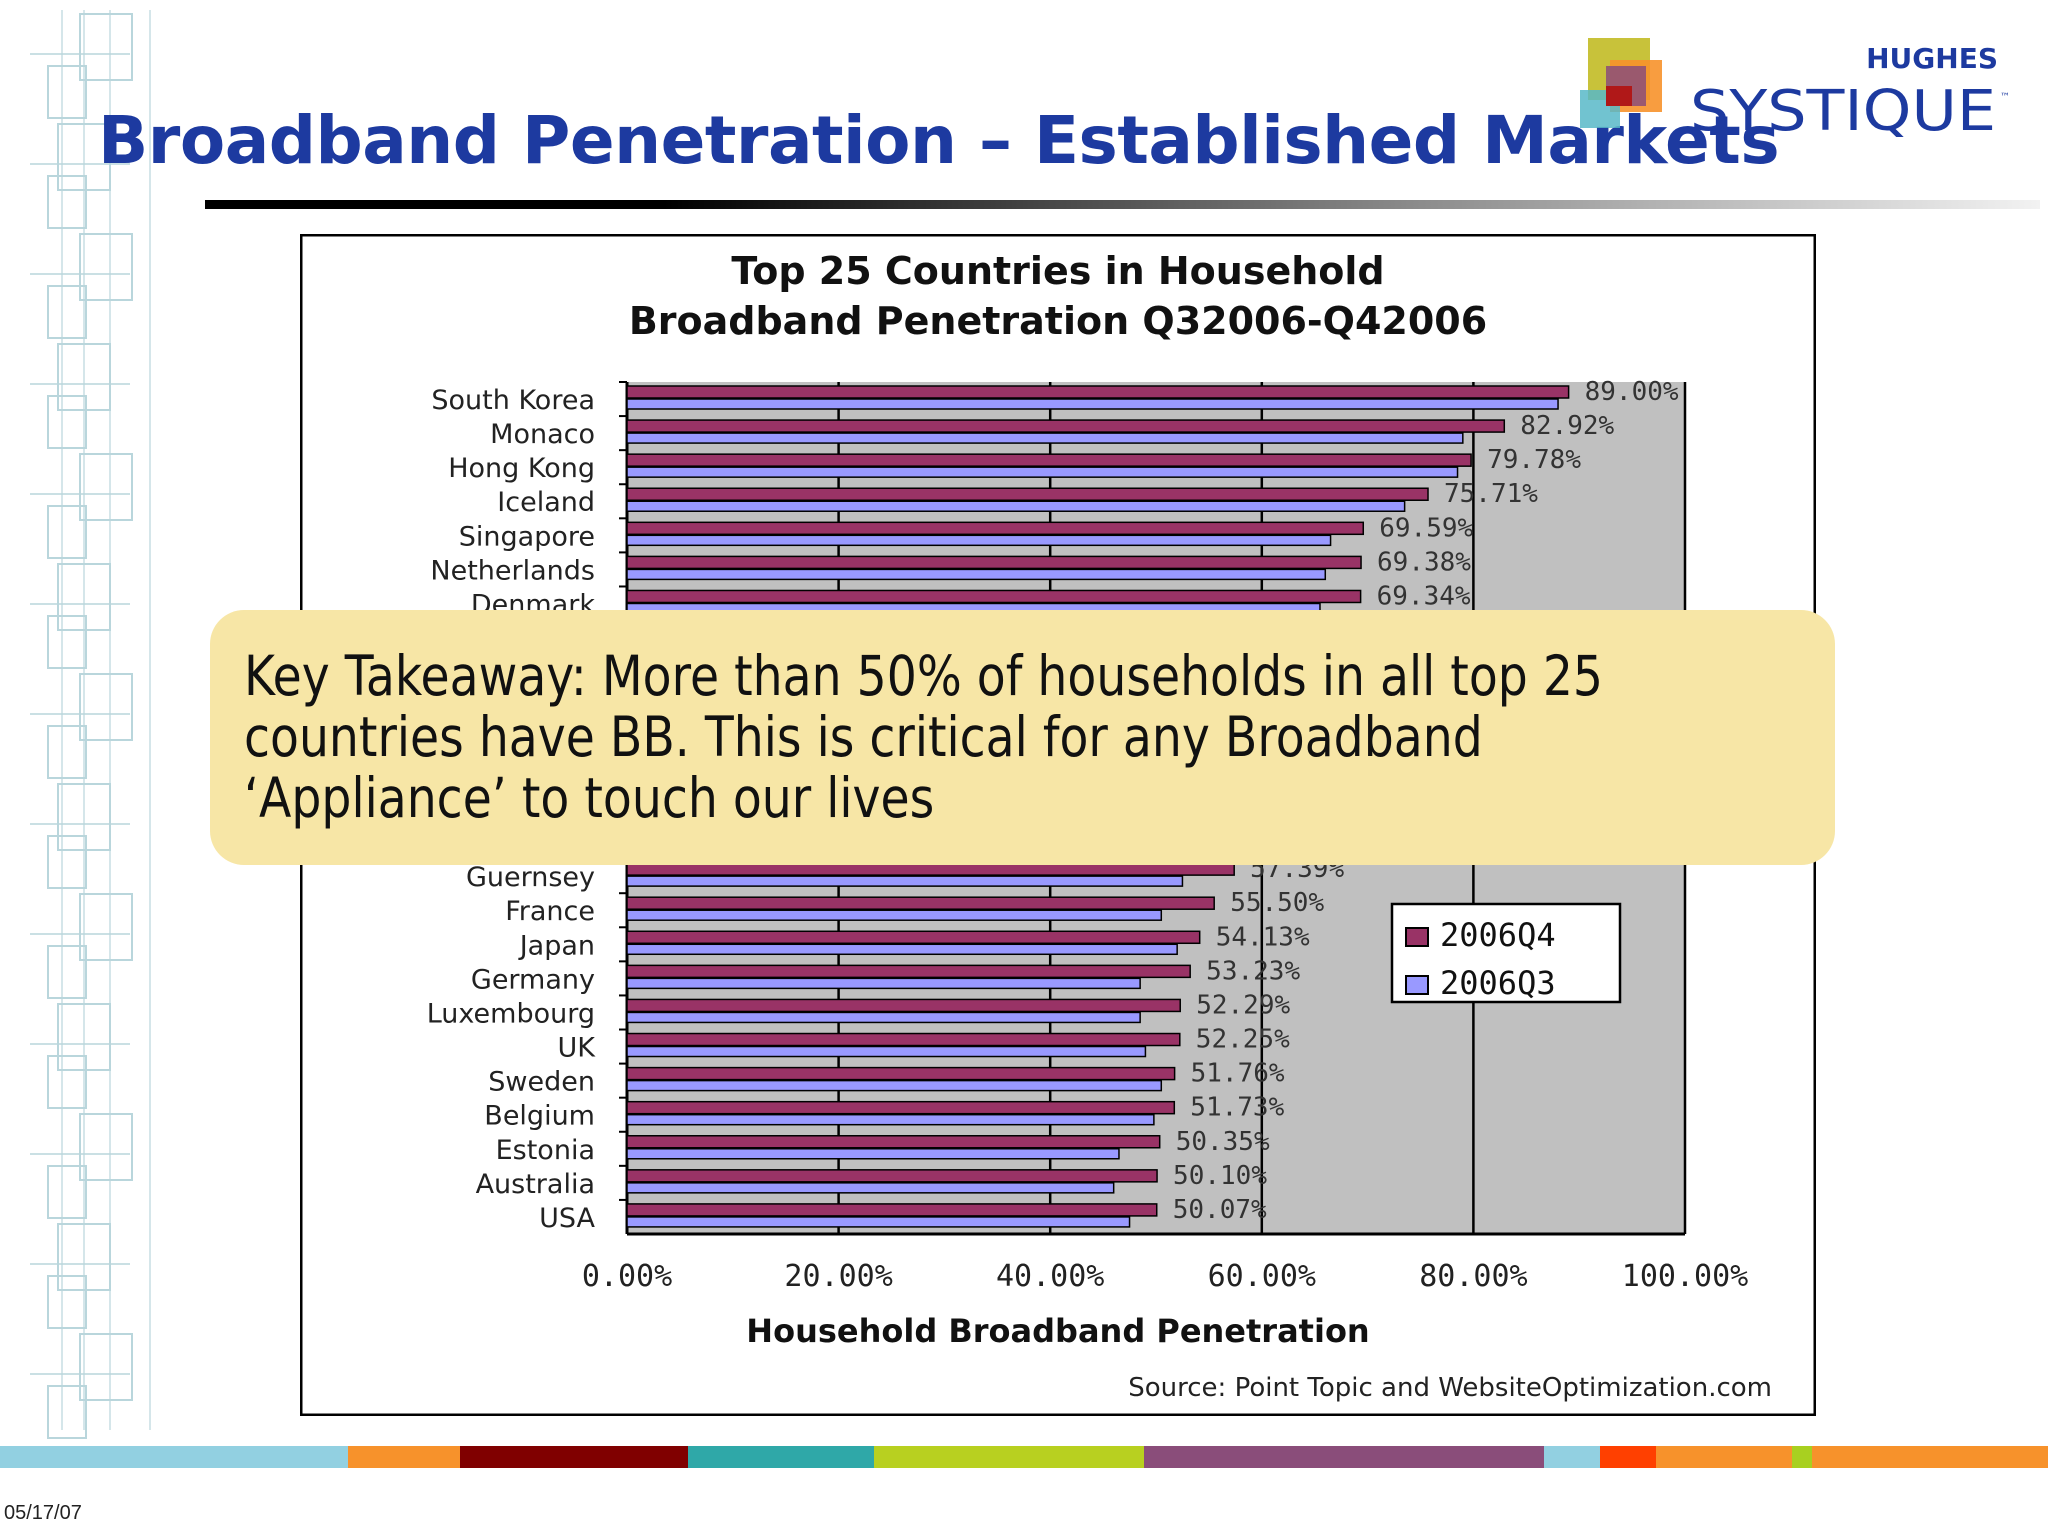  Describe the element at coordinates (1424, 562) in the screenshot. I see `data-label: 69.38%` at that location.